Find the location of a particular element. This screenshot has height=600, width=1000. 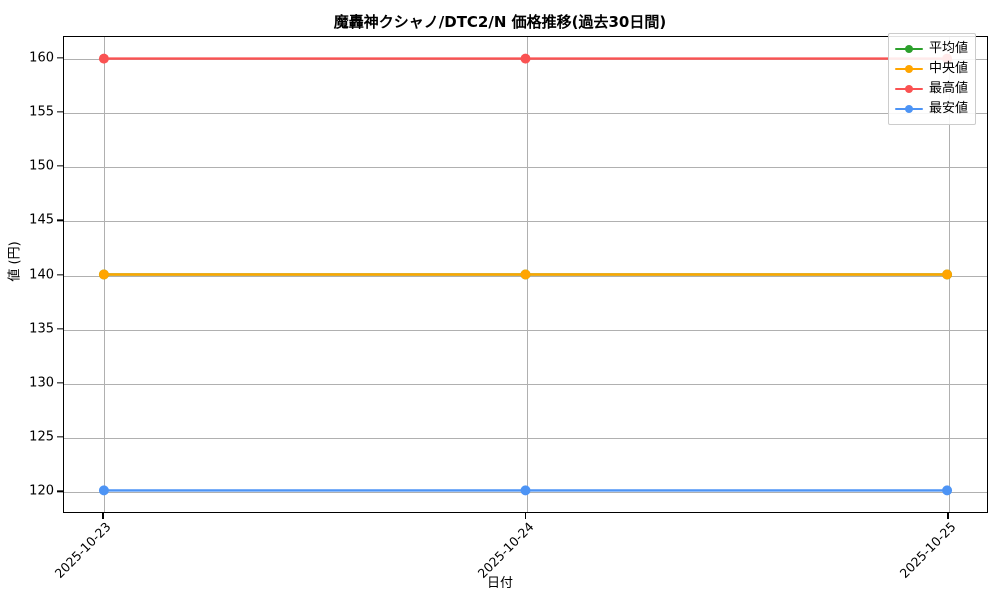

legend-item: 最安値 is located at coordinates (931, 109).